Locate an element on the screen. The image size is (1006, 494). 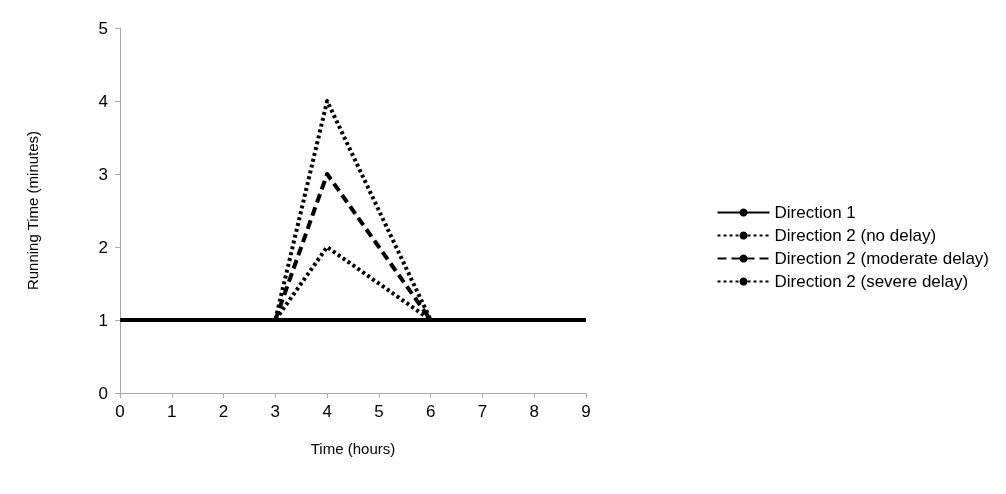
y-tick-label: 0 is located at coordinates (103, 393).